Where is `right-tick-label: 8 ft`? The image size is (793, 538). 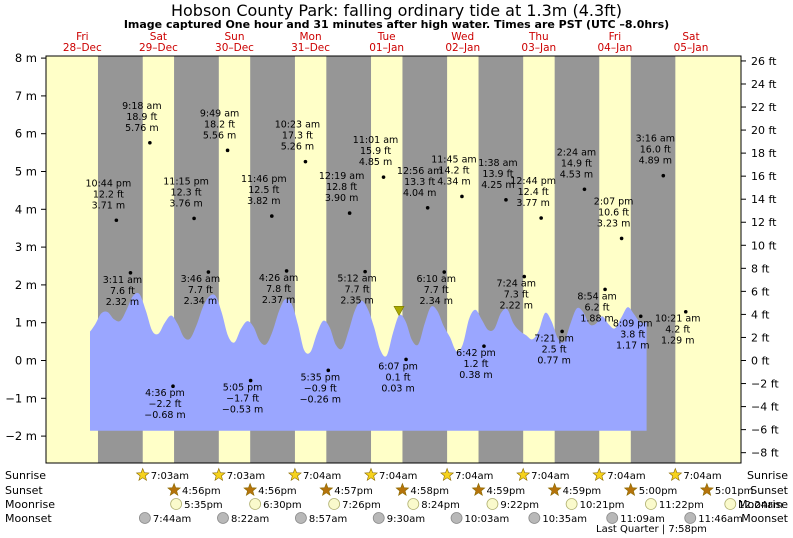 right-tick-label: 8 ft is located at coordinates (760, 268).